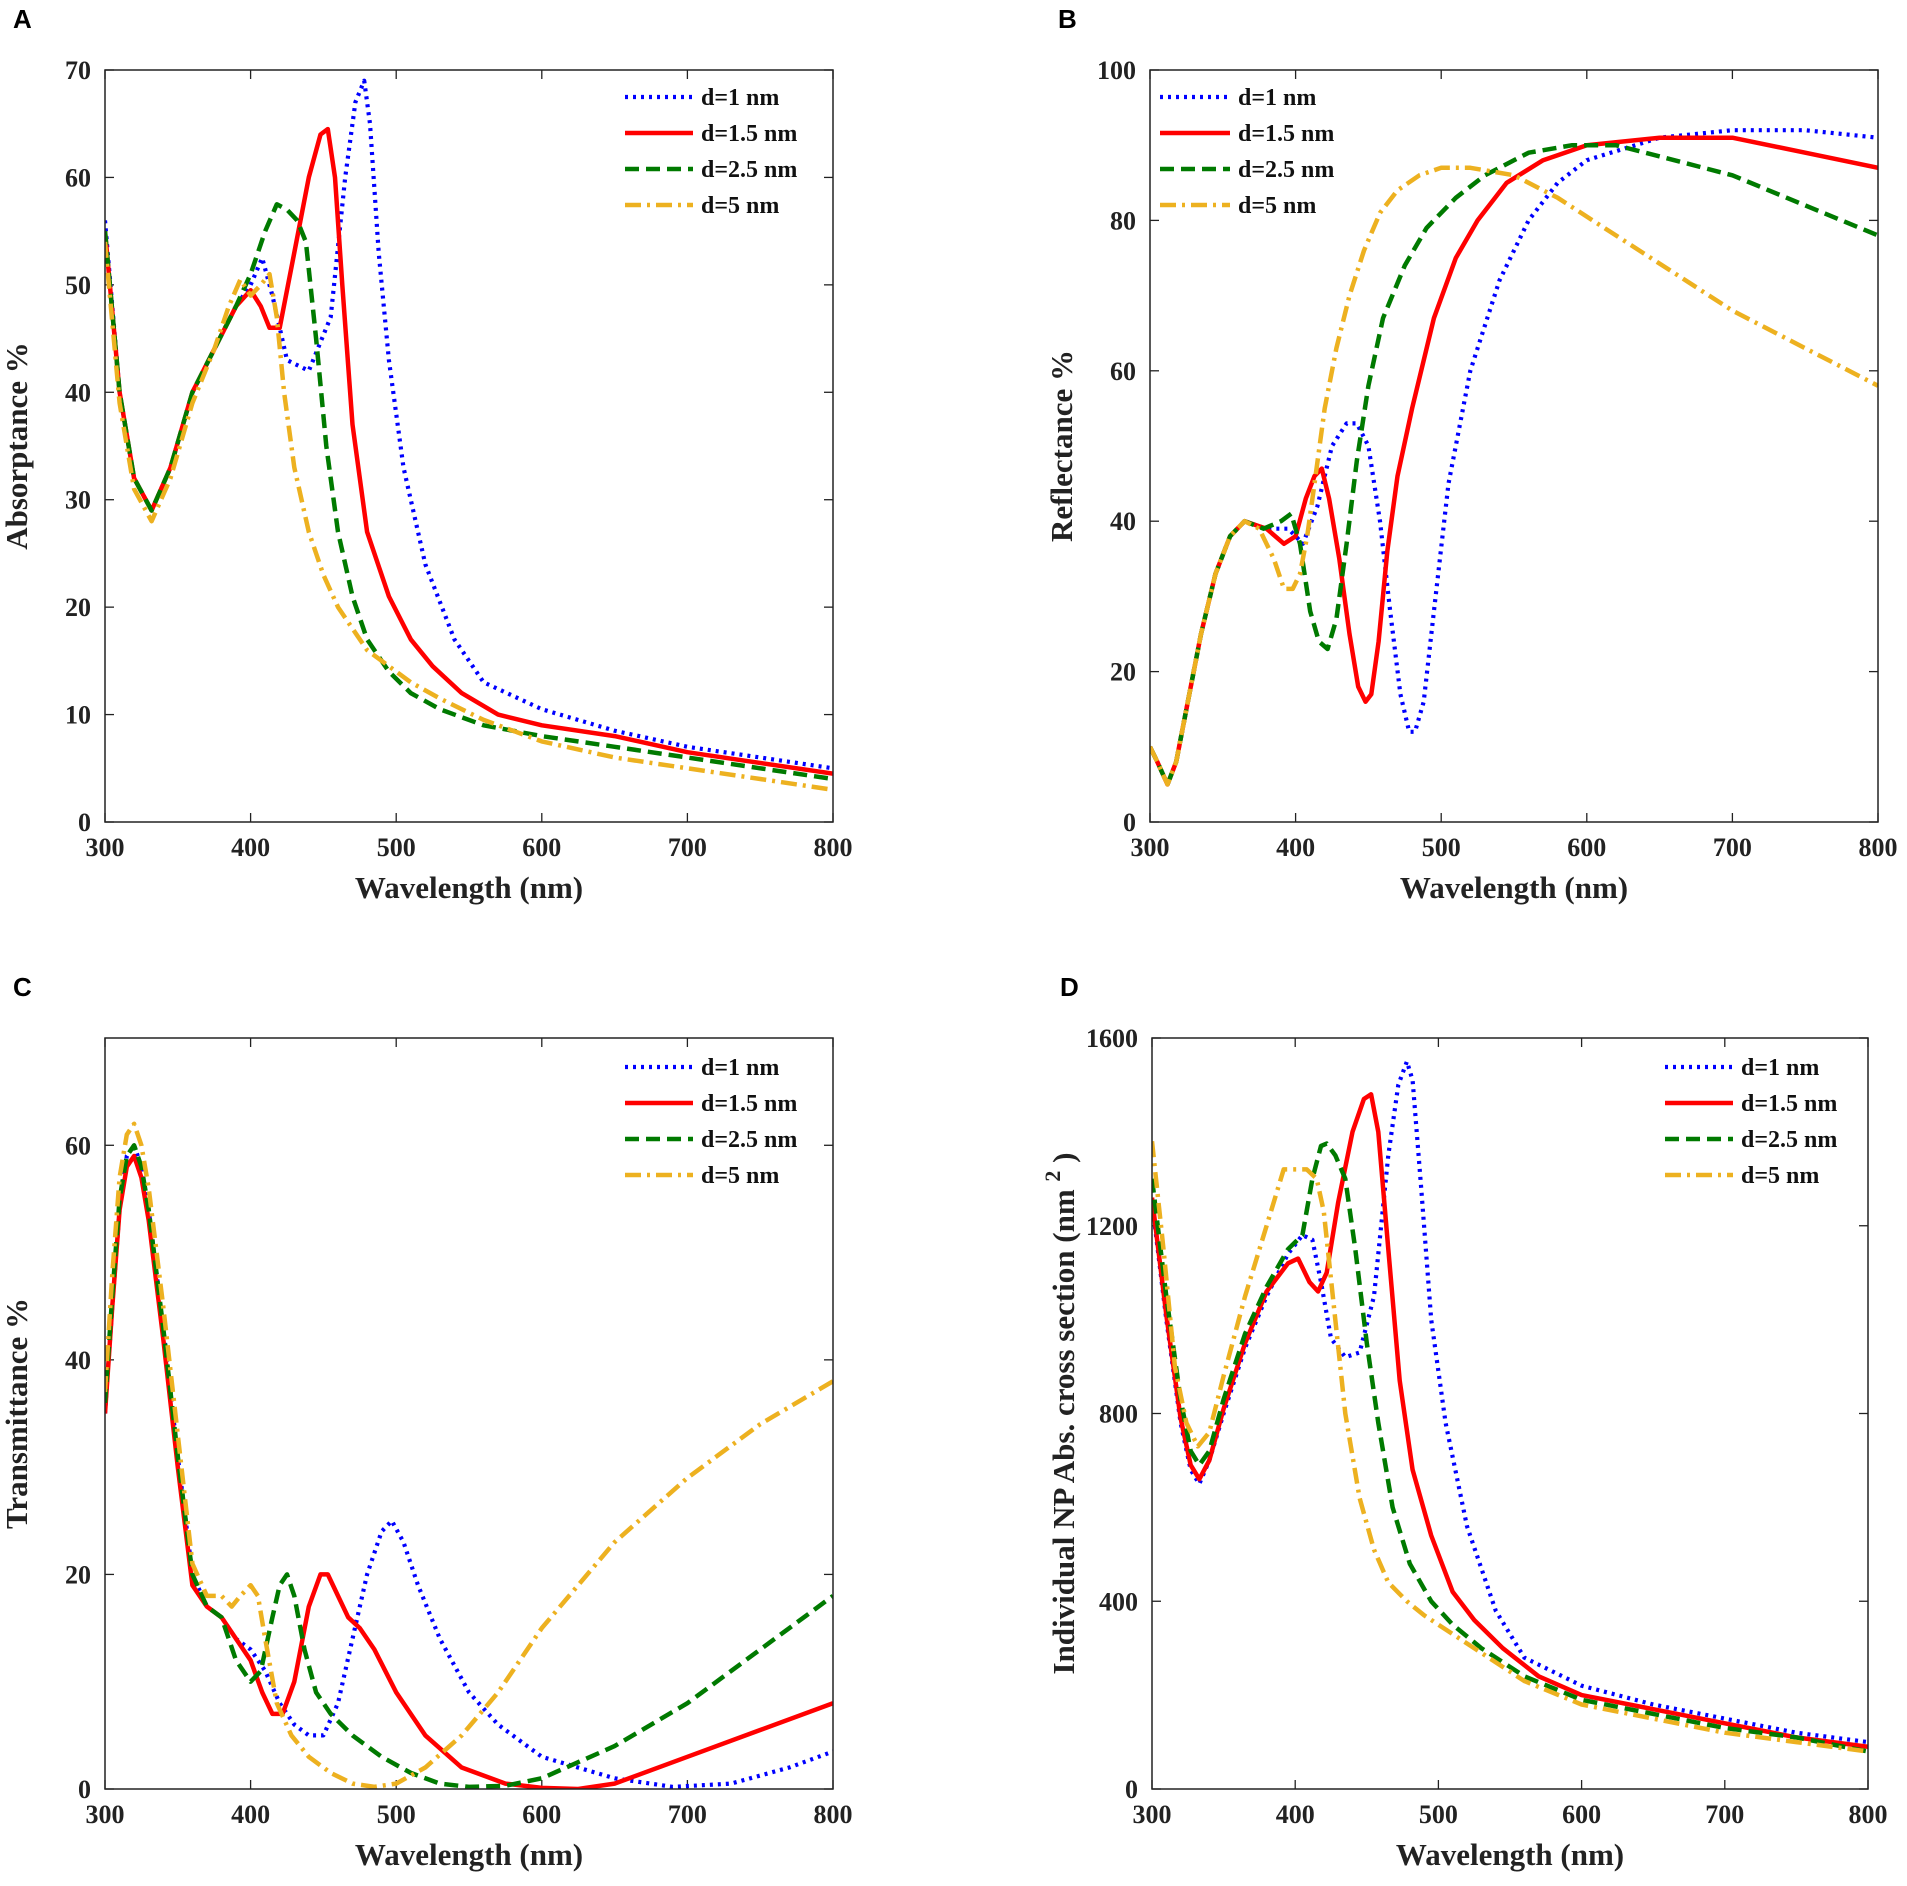 The image size is (1907, 1886). Describe the element at coordinates (1112, 1038) in the screenshot. I see `y-tick-label: 1600` at that location.